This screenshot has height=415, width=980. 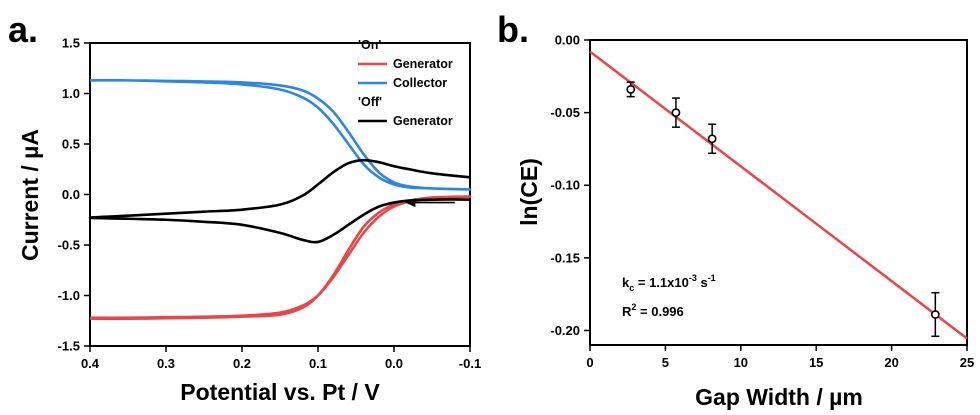 What do you see at coordinates (513, 29) in the screenshot?
I see `panel-b-label: b.` at bounding box center [513, 29].